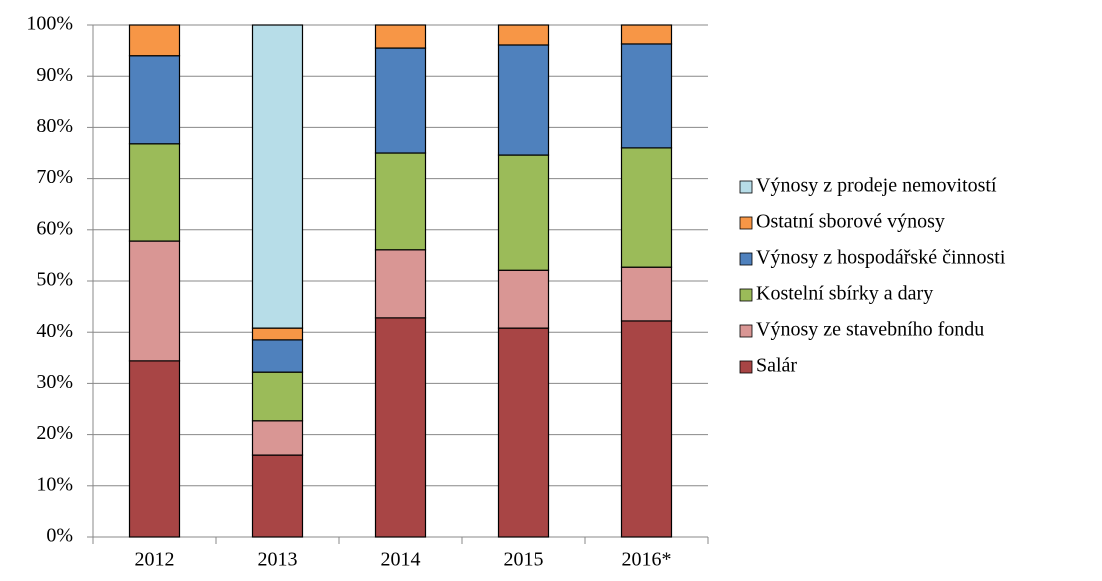 This screenshot has height=581, width=1102. I want to click on legend-label: Výnosy z hospodářské činnosti, so click(881, 258).